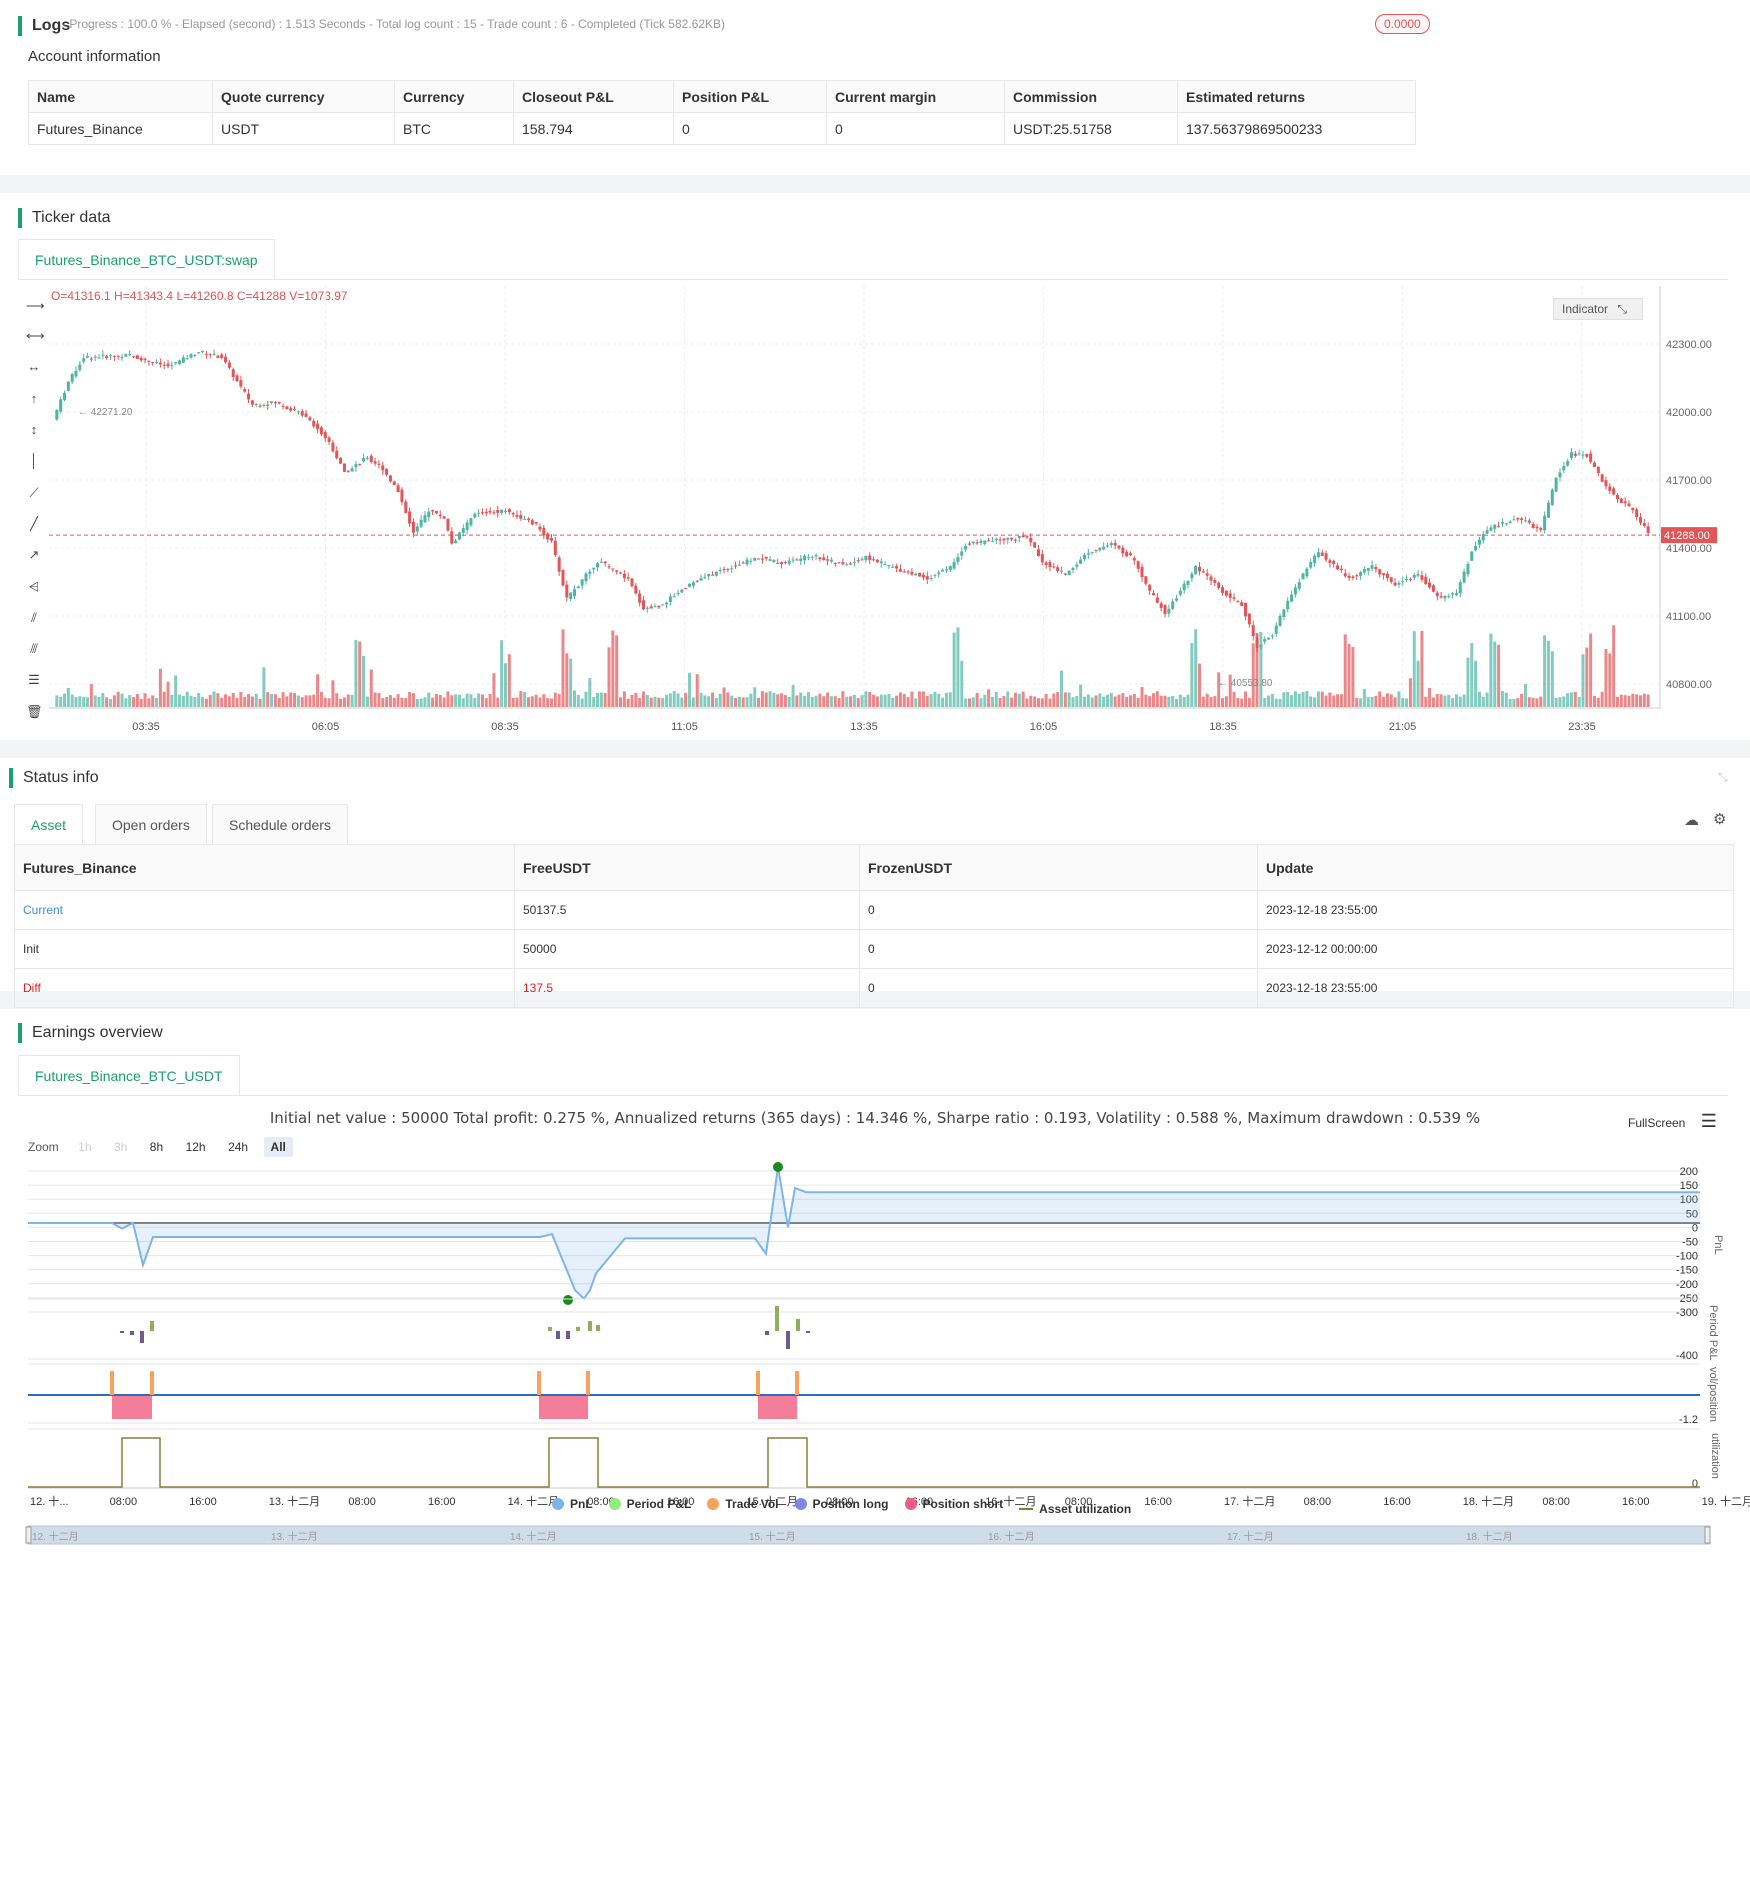 This screenshot has width=1750, height=1899. I want to click on menu-icon: ☰, so click(1708, 1121).